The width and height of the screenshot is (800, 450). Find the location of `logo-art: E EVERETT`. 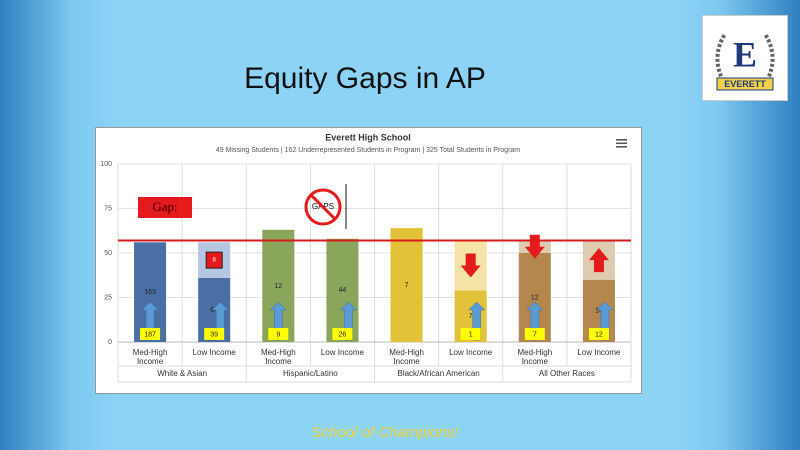

logo-art: E EVERETT is located at coordinates (745, 61).